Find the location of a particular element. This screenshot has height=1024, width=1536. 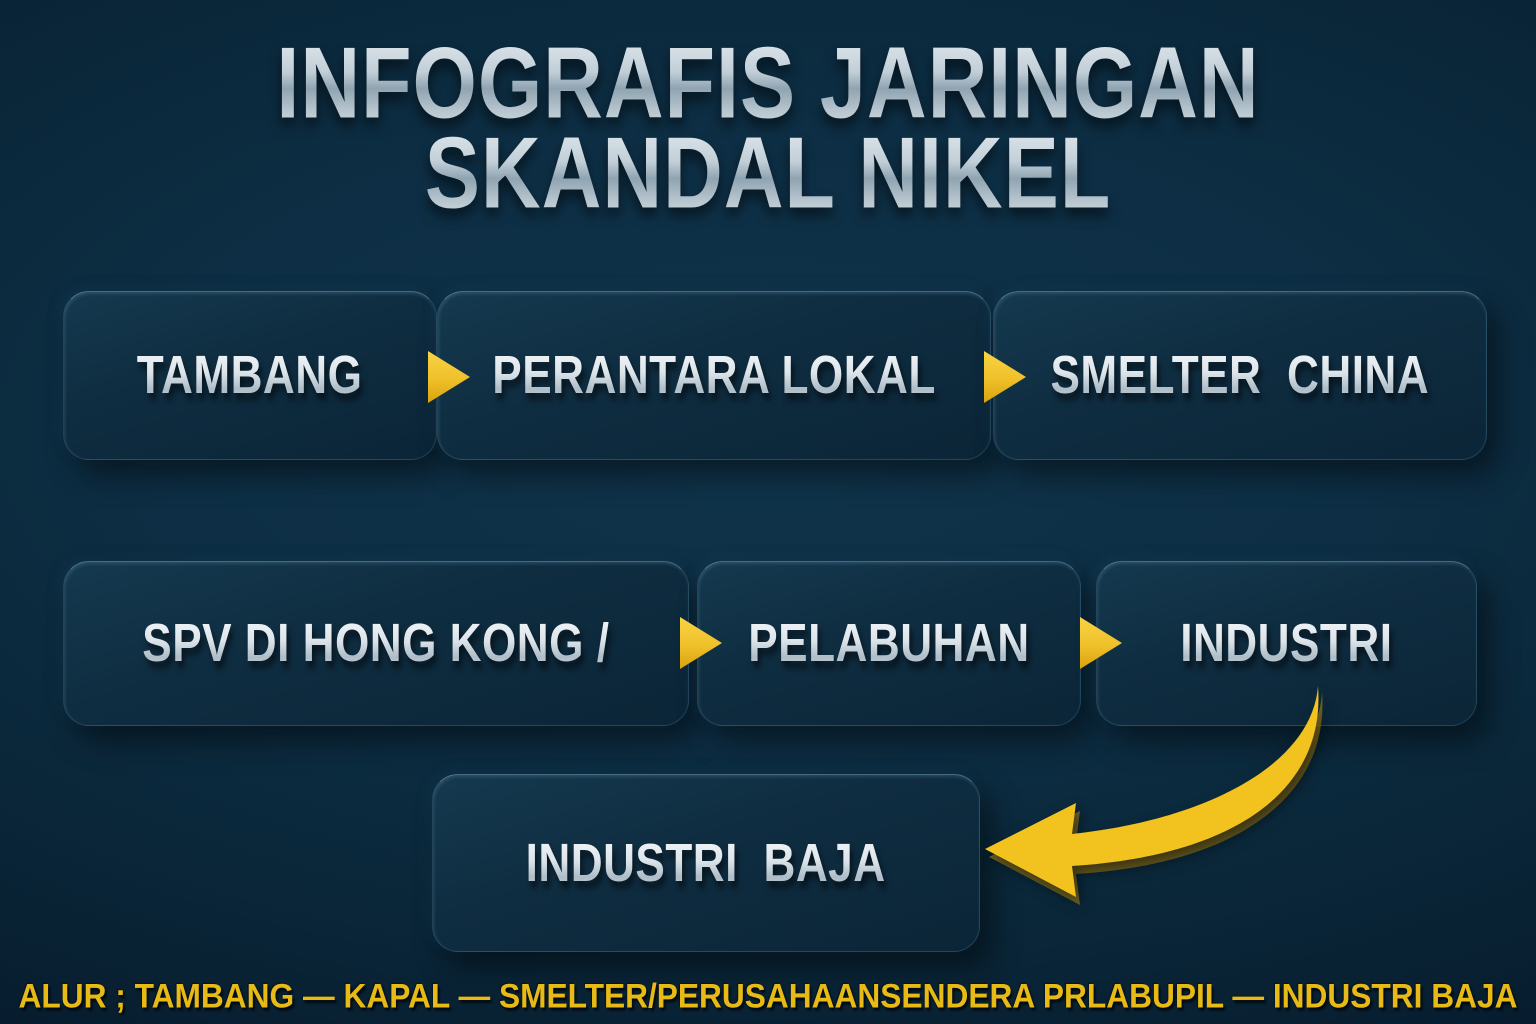

flow-box-label: PERANTARA LOKAL is located at coordinates (714, 375).